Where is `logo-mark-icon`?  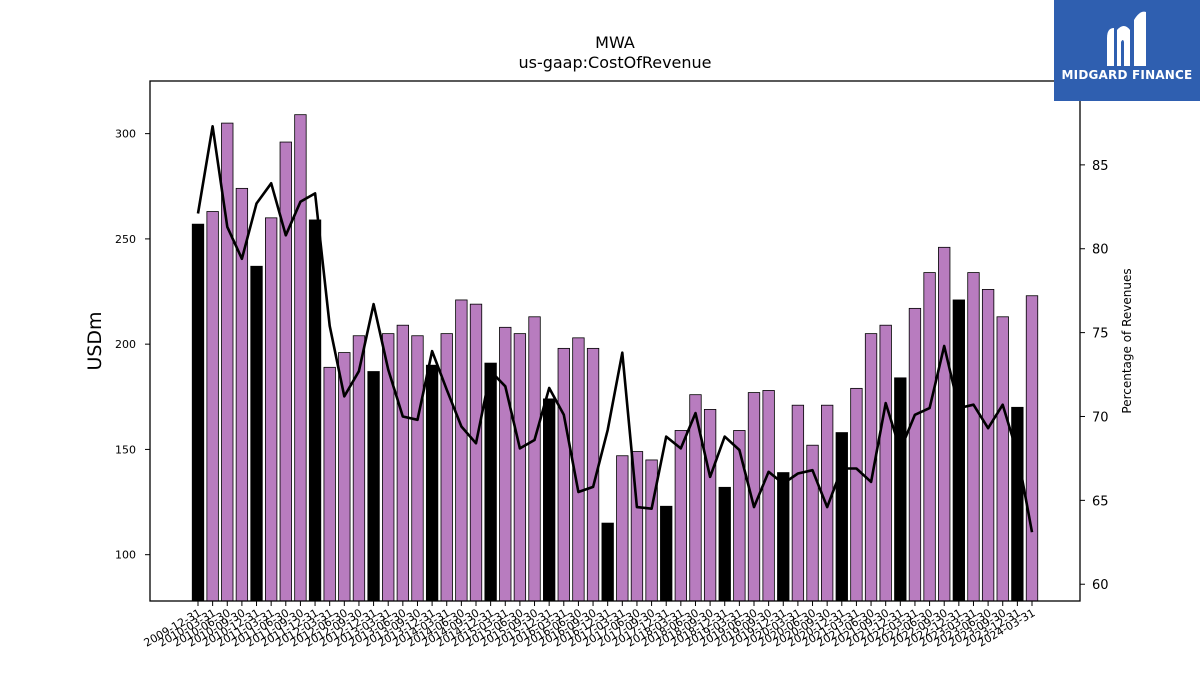 logo-mark-icon is located at coordinates (1126, 38).